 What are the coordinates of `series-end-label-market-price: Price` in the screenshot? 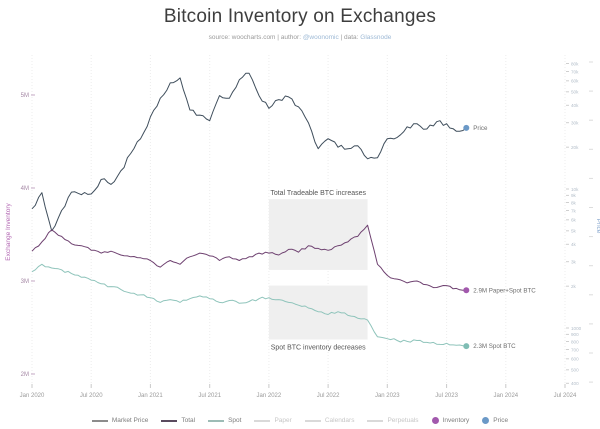 It's located at (480, 128).